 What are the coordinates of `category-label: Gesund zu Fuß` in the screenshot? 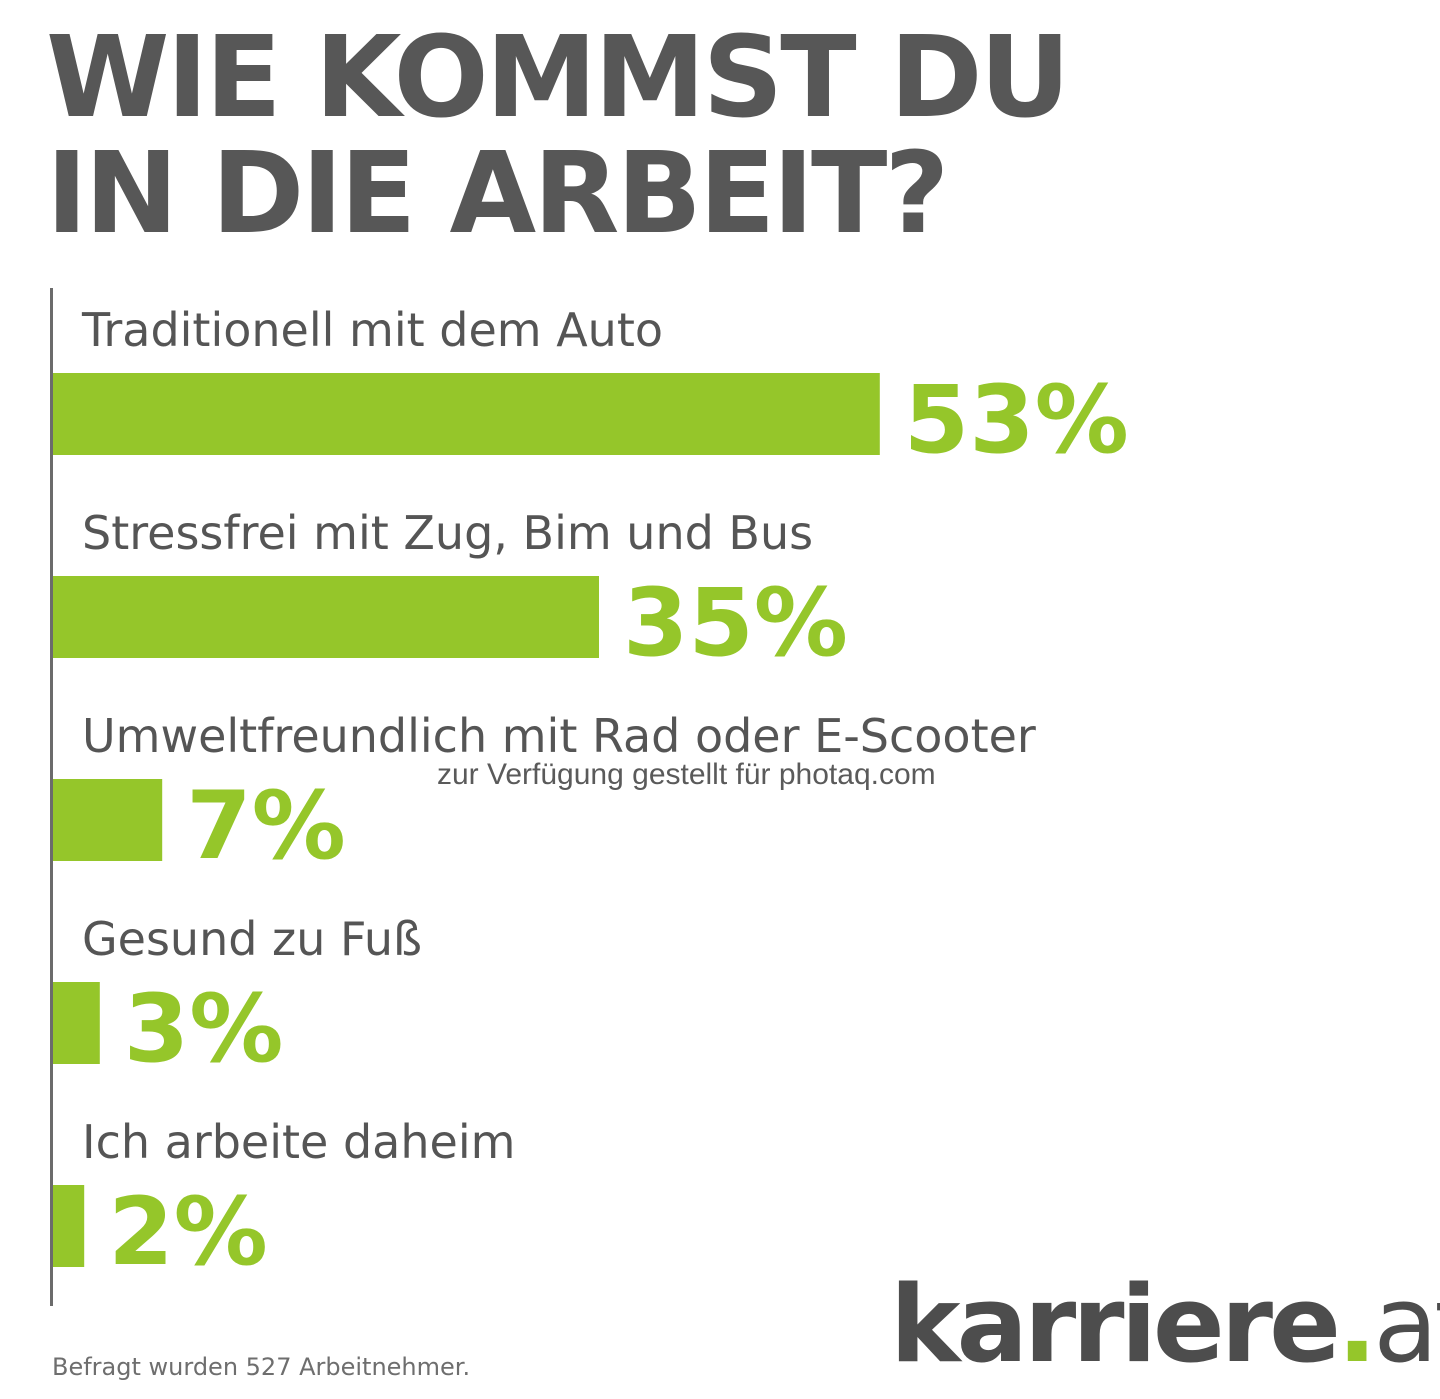 It's located at (252, 939).